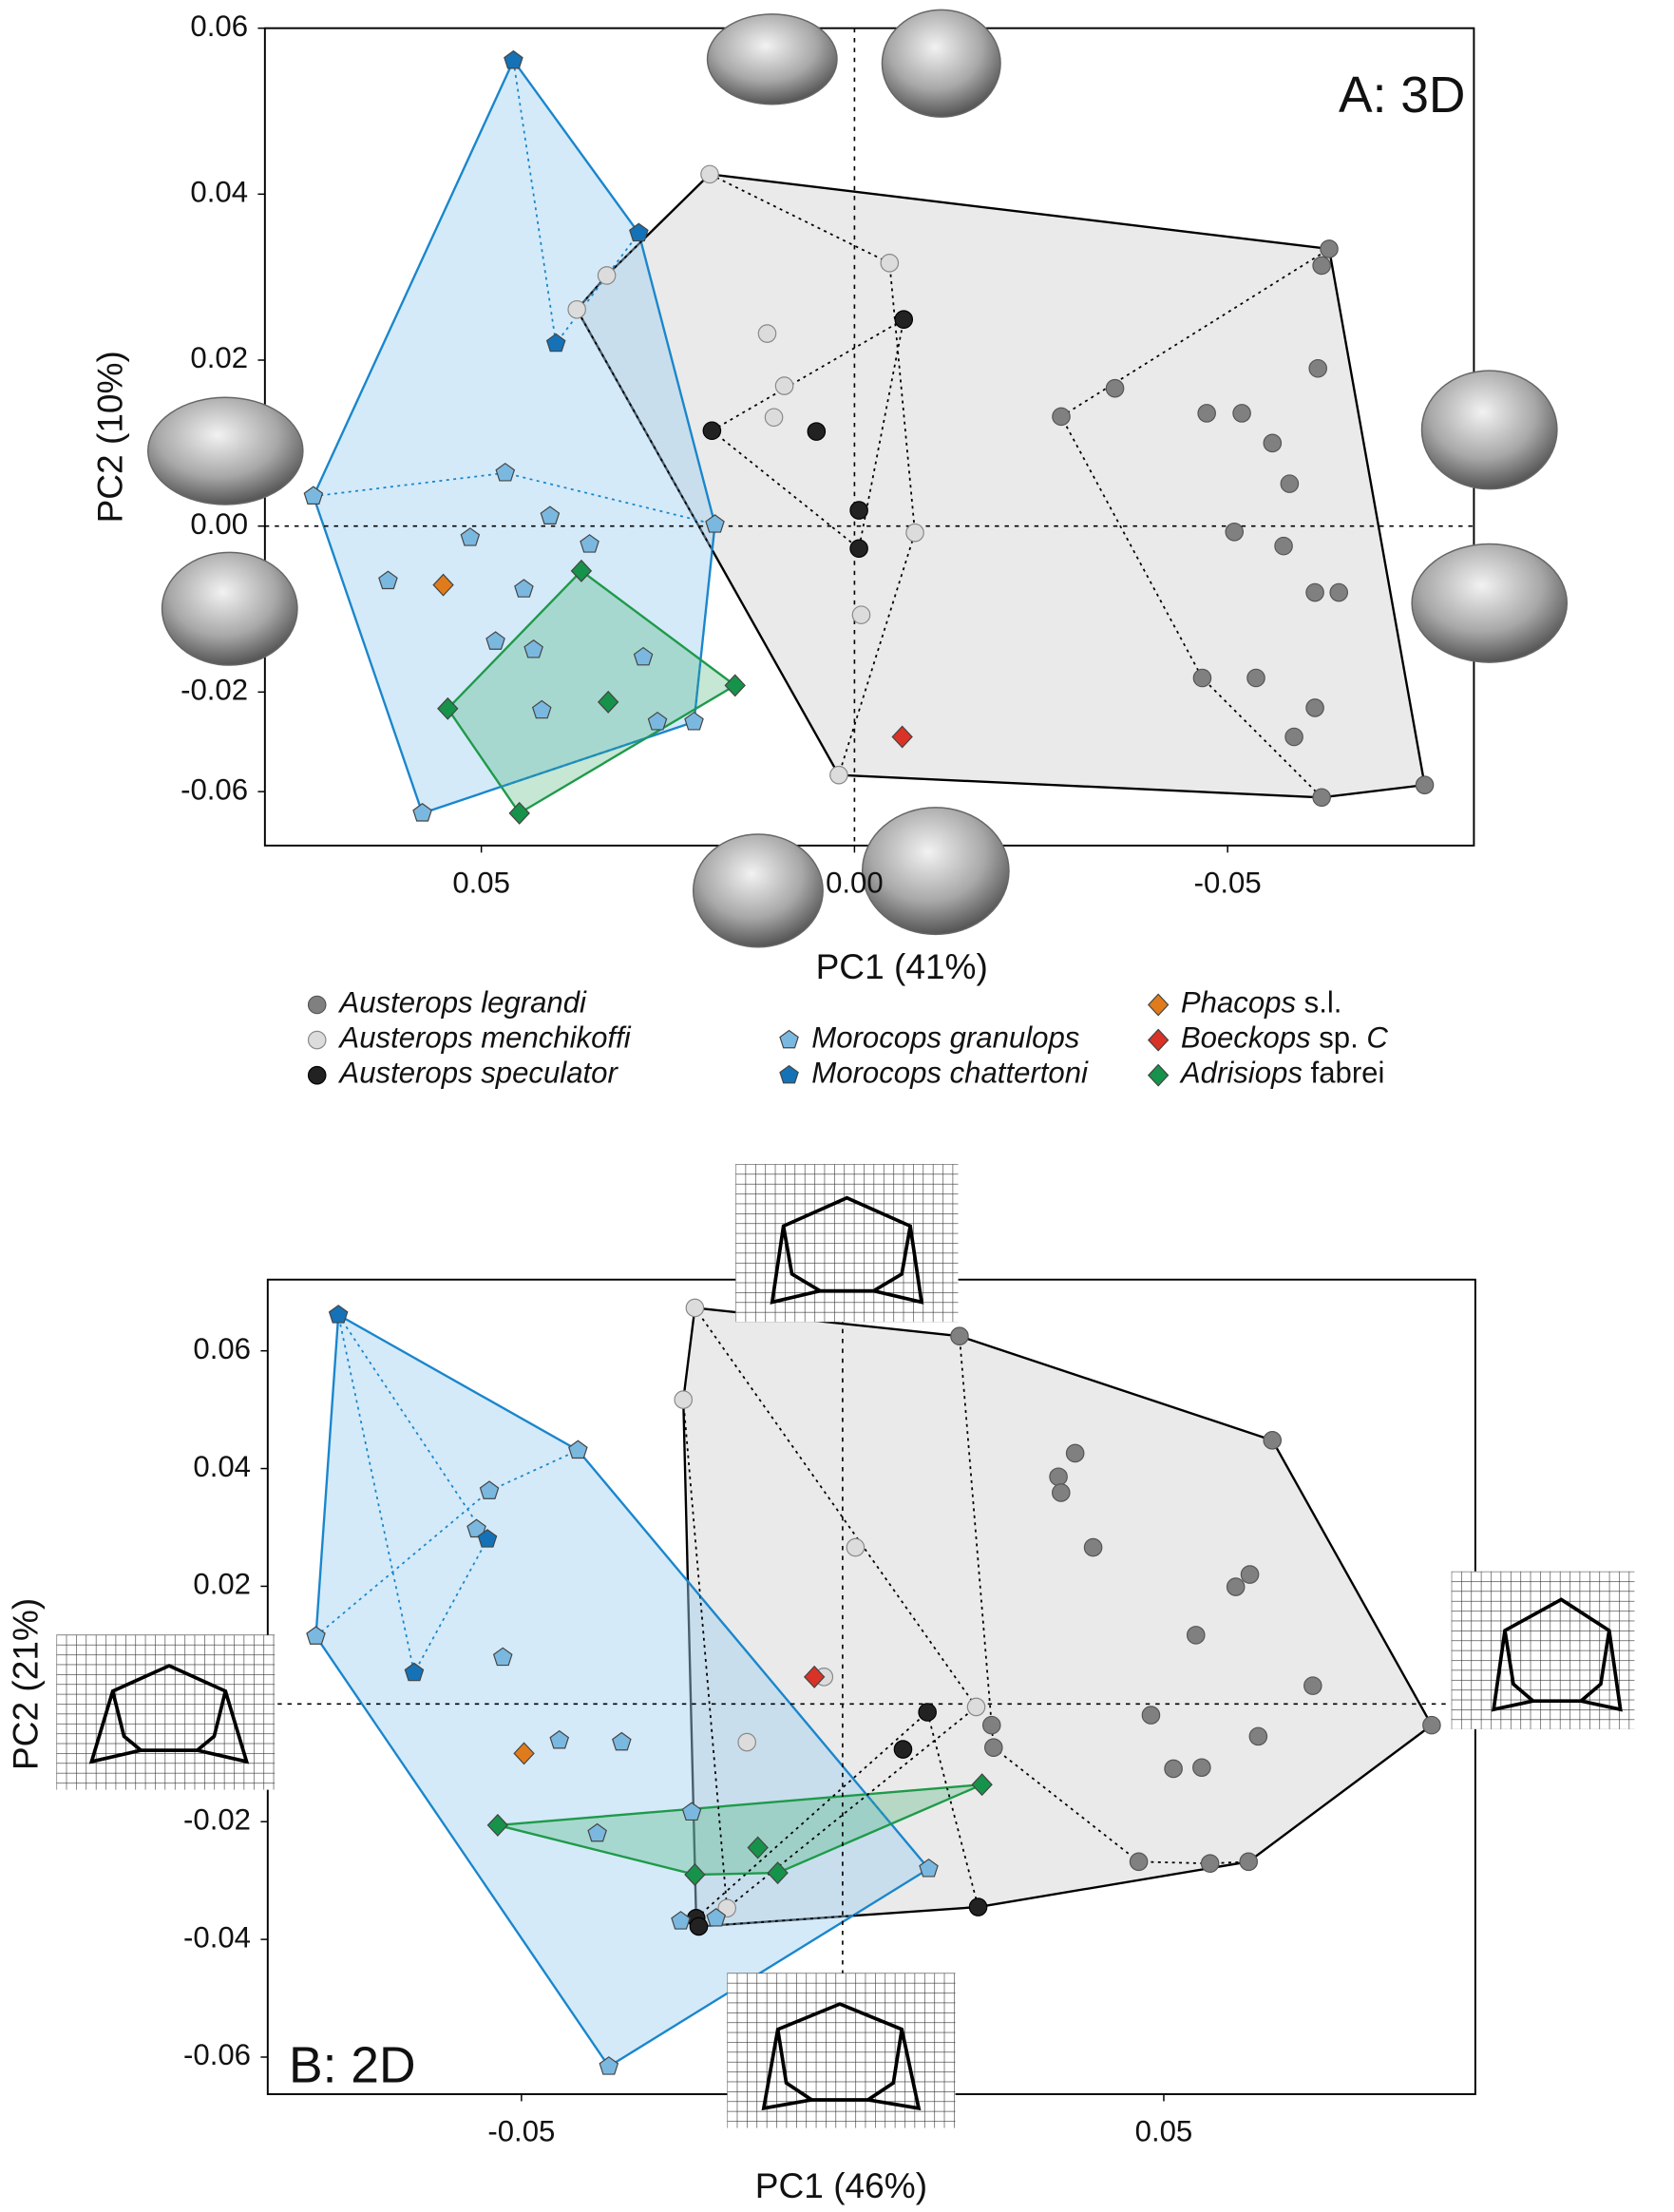 This screenshot has height=2212, width=1674. What do you see at coordinates (477, 1073) in the screenshot?
I see `legend-label: Austerops speculator` at bounding box center [477, 1073].